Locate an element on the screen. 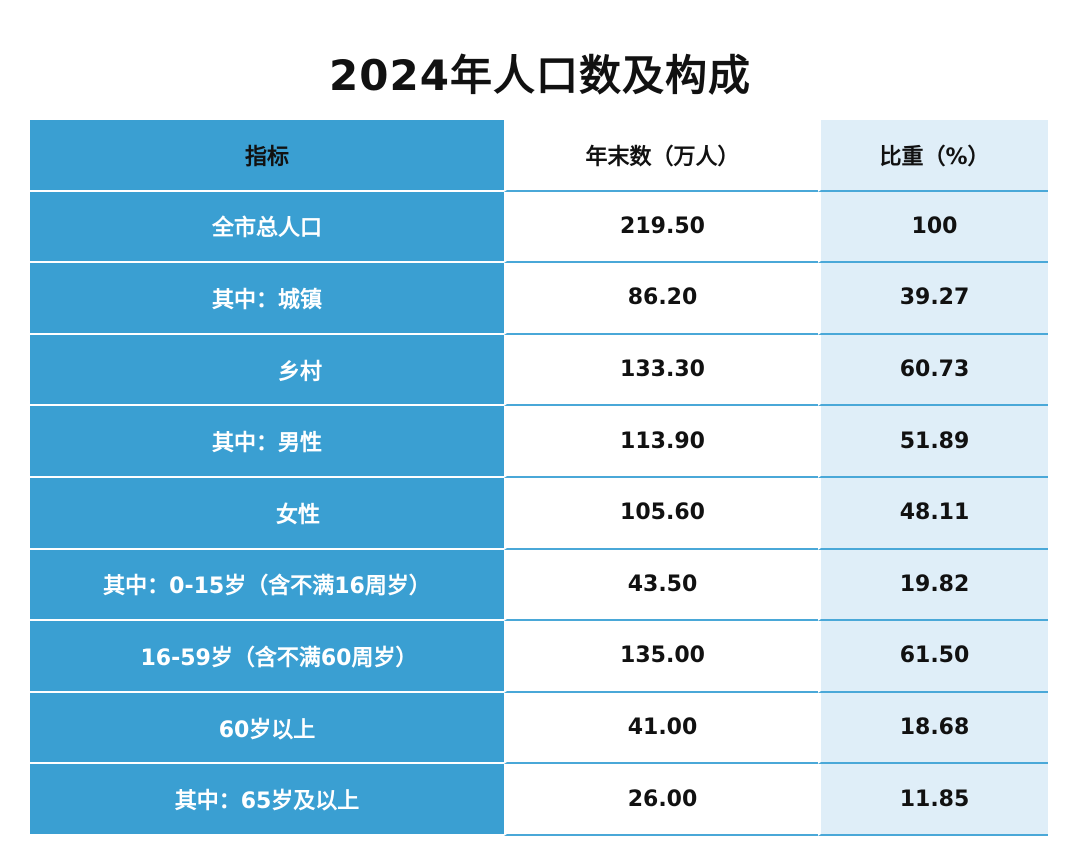 The image size is (1080, 854). row-value: 219.50 is located at coordinates (661, 227).